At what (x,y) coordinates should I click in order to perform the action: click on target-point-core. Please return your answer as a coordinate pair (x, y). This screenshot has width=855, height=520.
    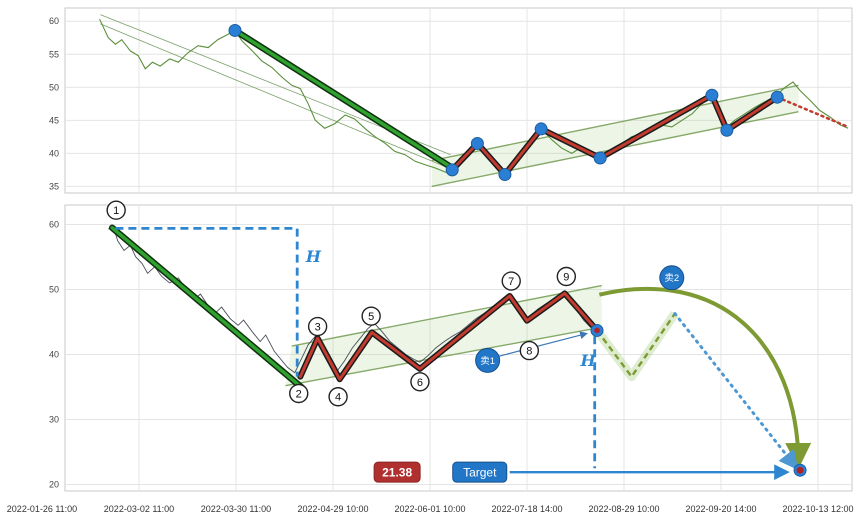
    Looking at the image, I should click on (800, 470).